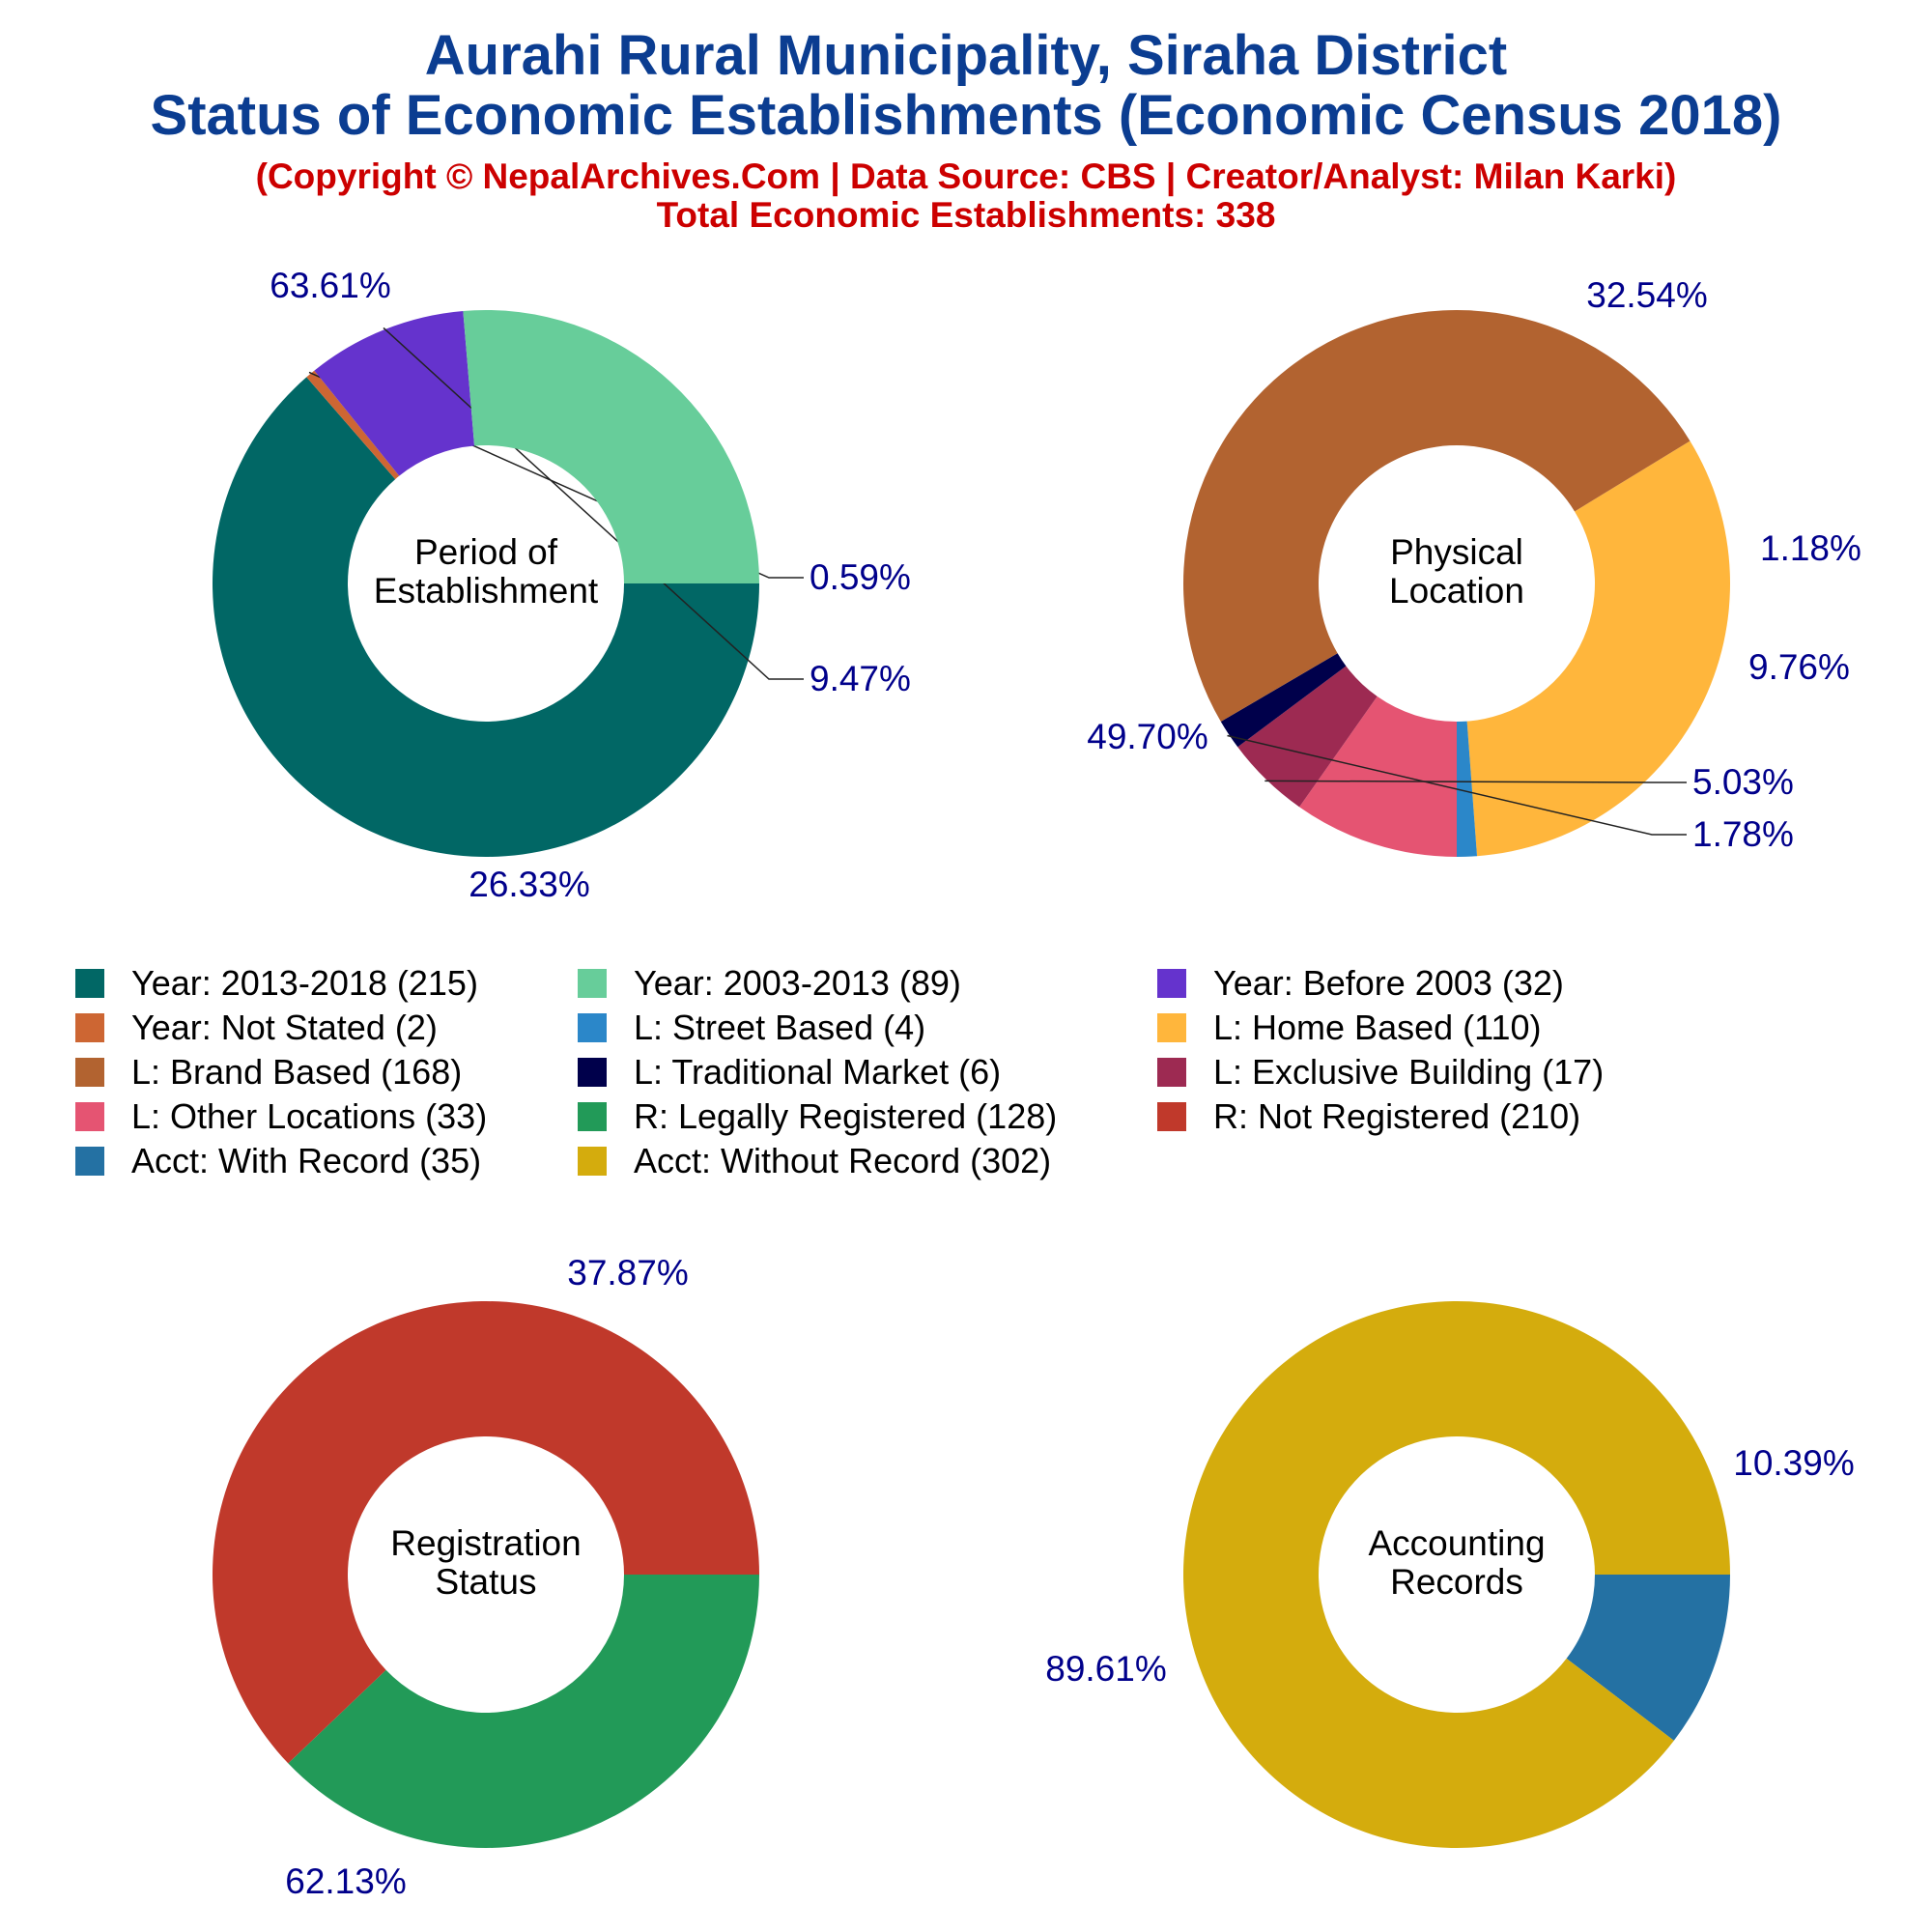  What do you see at coordinates (1397, 1116) in the screenshot?
I see `legend-label: R: Not Registered (210)` at bounding box center [1397, 1116].